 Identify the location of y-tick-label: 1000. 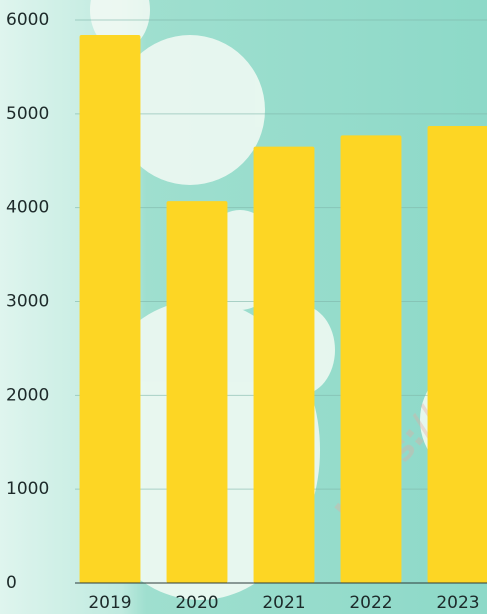
(27, 489).